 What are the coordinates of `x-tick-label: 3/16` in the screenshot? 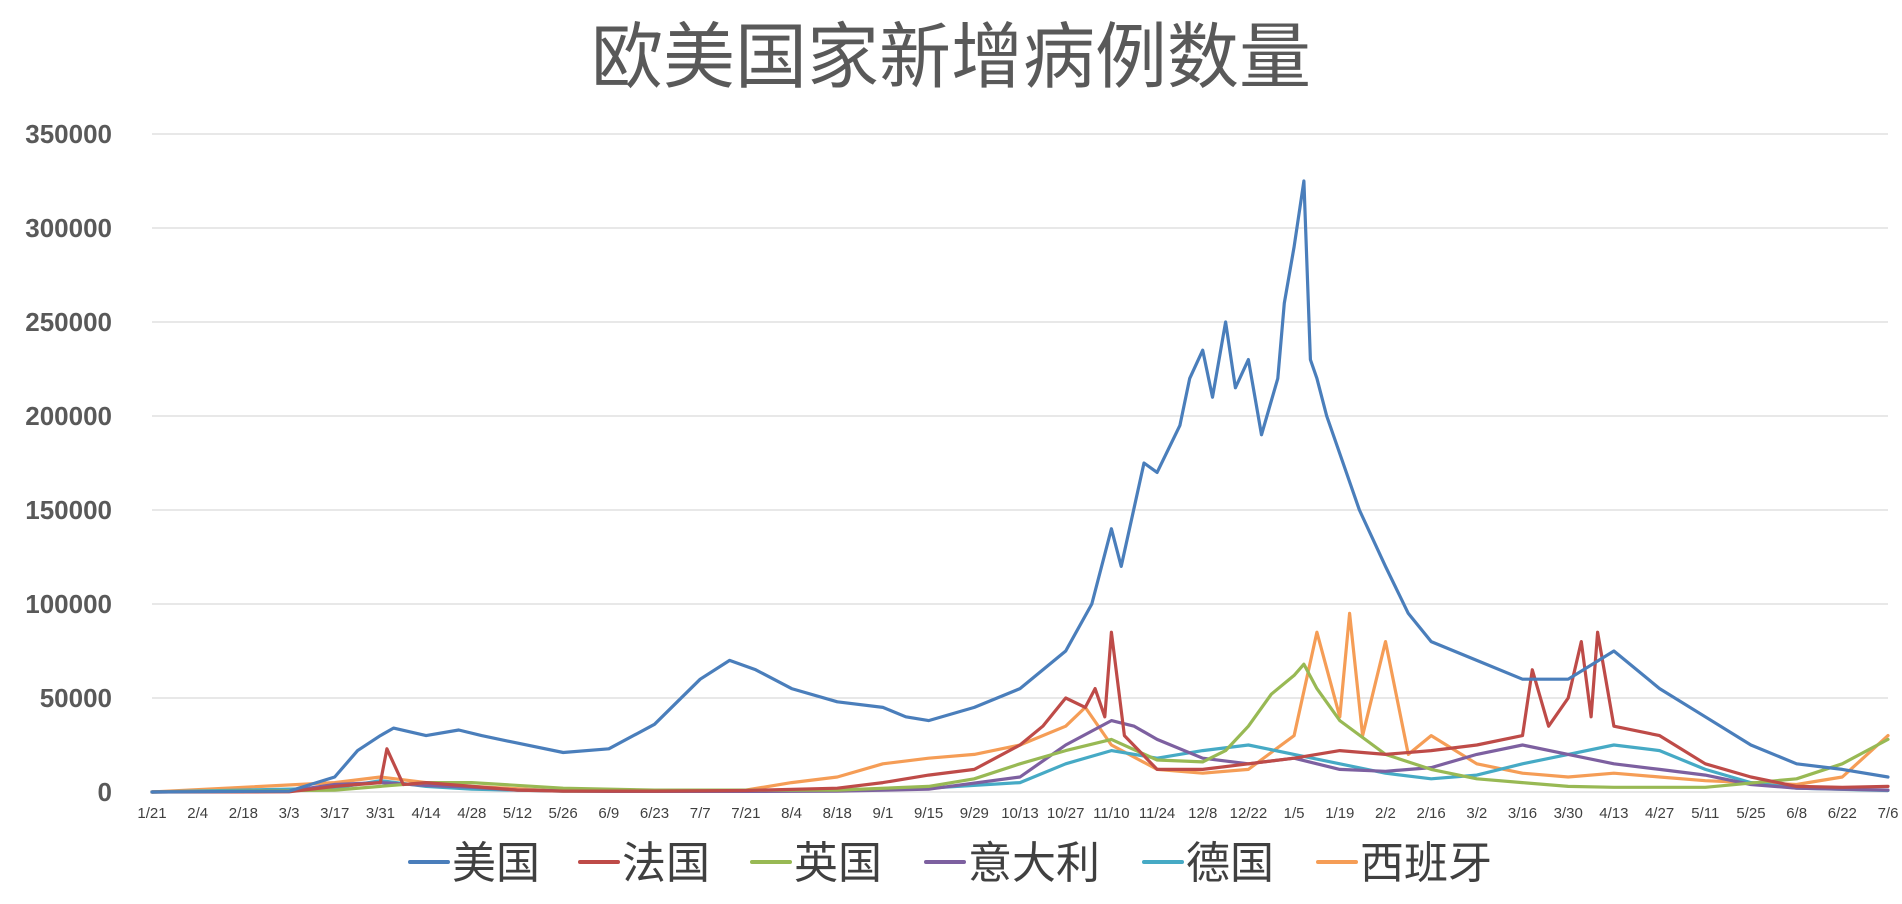 It's located at (1522, 813).